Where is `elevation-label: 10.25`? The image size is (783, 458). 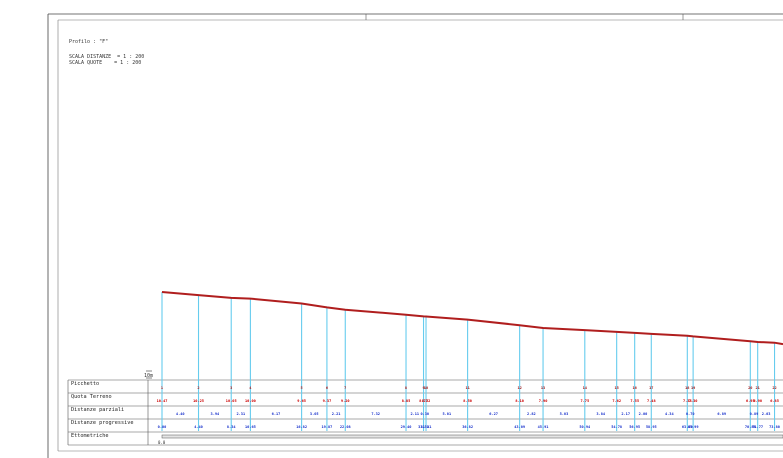
elevation-label: 10.25 is located at coordinates (198, 401).